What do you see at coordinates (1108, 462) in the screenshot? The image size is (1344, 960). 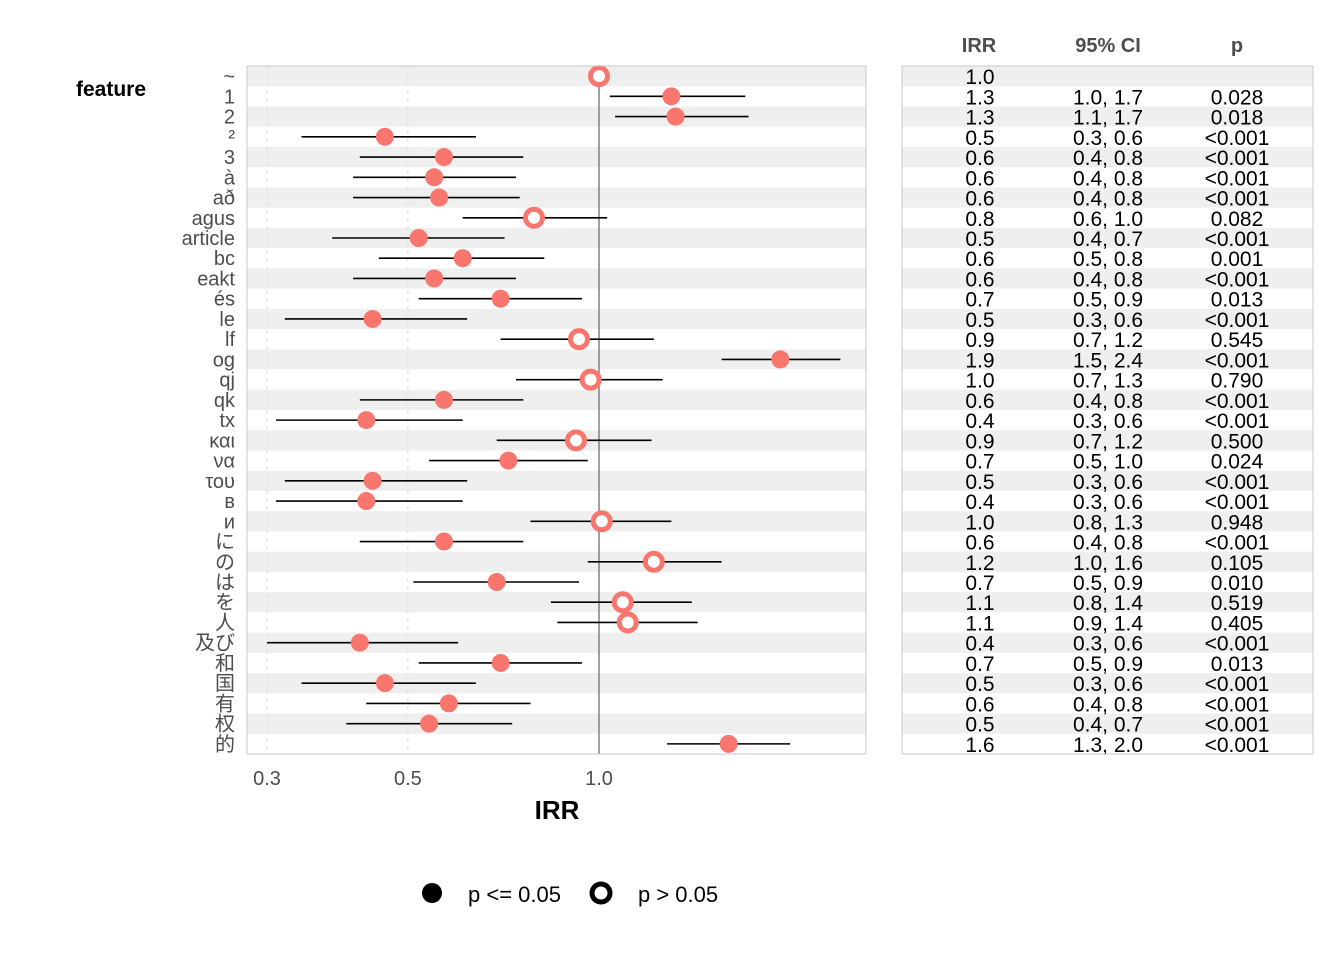 I see `table-ci: 0.5, 1.0` at bounding box center [1108, 462].